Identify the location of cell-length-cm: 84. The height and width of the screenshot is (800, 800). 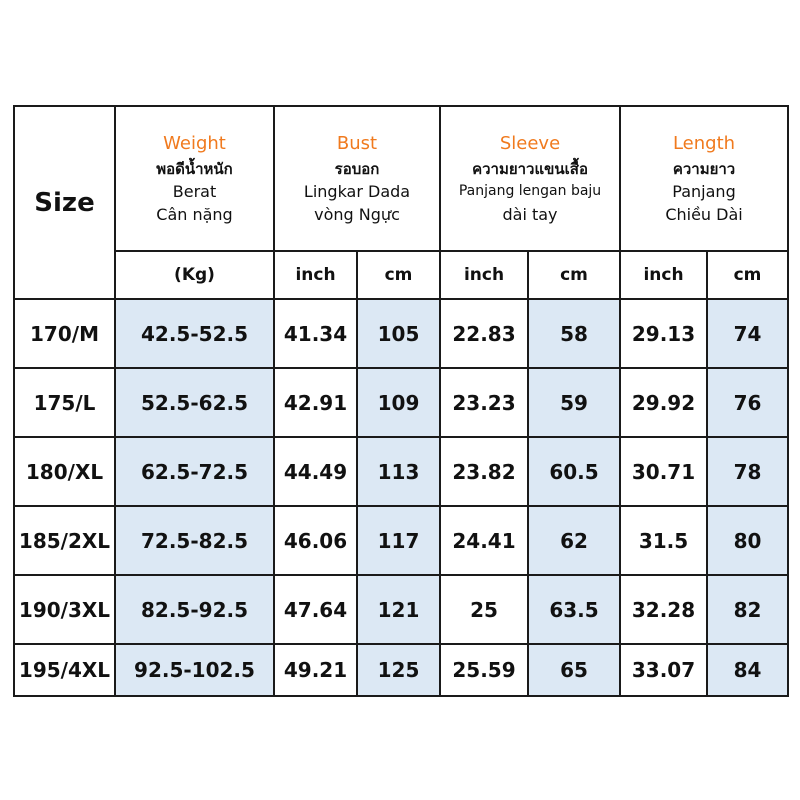
(748, 670).